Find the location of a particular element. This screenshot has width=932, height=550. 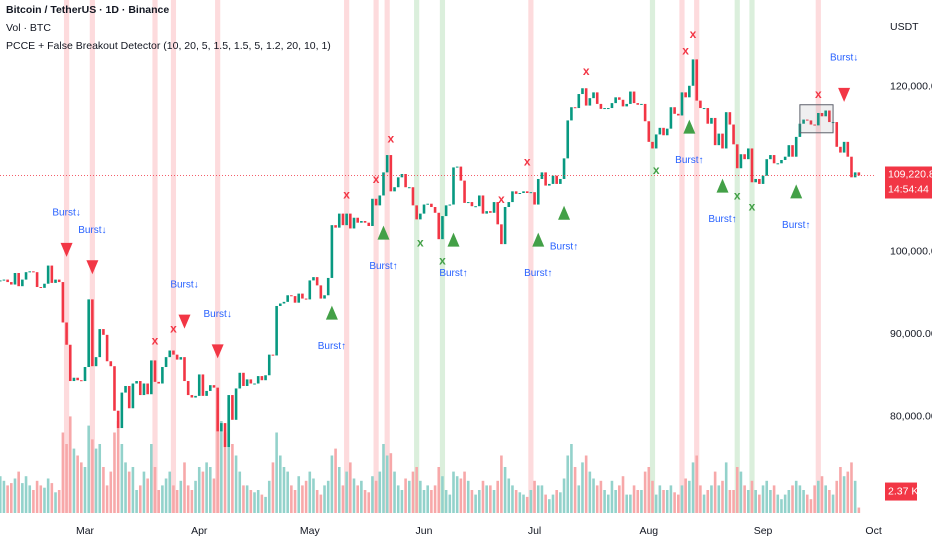

last-volume-tag is located at coordinates (901, 491).